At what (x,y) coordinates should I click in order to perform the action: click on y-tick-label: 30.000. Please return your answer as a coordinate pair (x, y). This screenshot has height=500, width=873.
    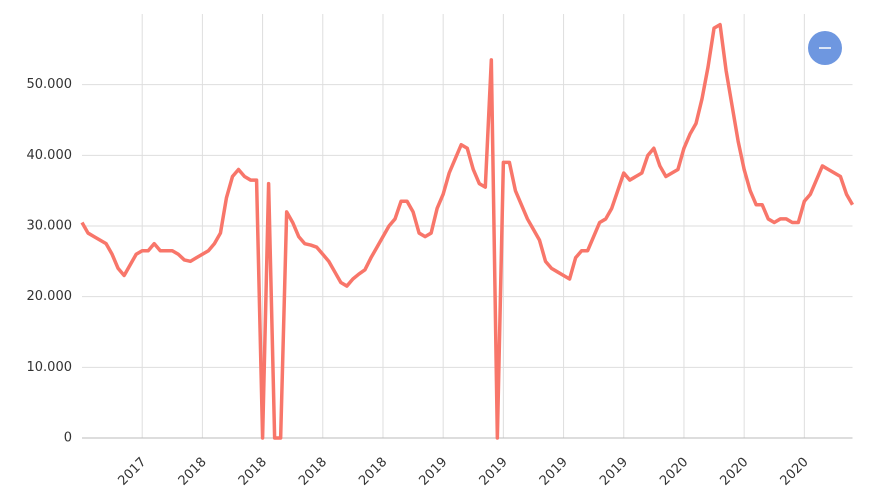
    Looking at the image, I should click on (50, 226).